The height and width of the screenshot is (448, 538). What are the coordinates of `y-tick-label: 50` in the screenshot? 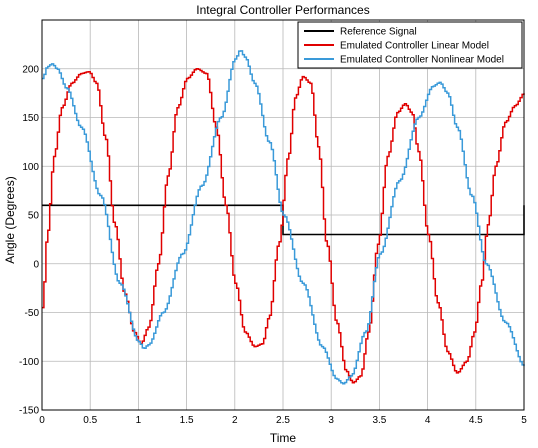 It's located at (34, 216).